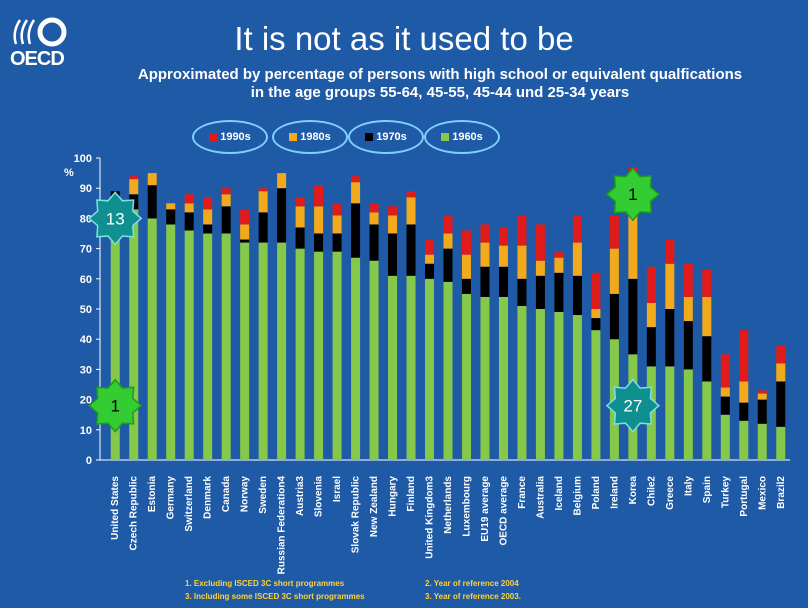  I want to click on x-tick-label: Canada, so click(226, 494).